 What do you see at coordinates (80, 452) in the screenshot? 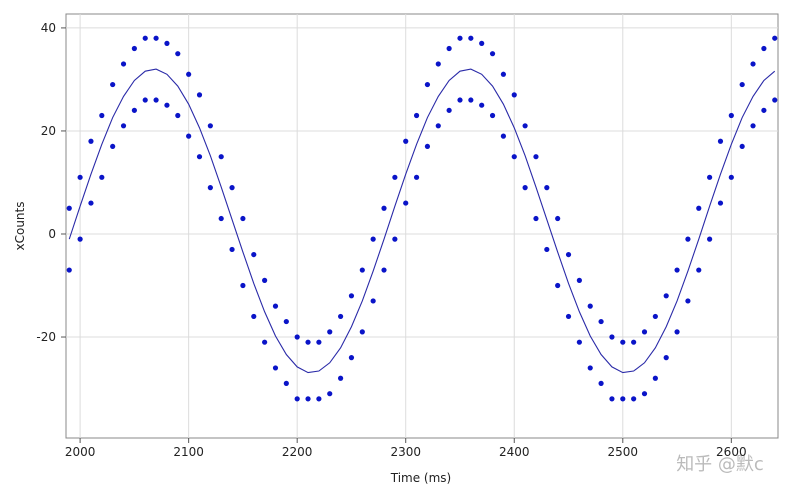
I see `x-tick-label: 2000` at bounding box center [80, 452].